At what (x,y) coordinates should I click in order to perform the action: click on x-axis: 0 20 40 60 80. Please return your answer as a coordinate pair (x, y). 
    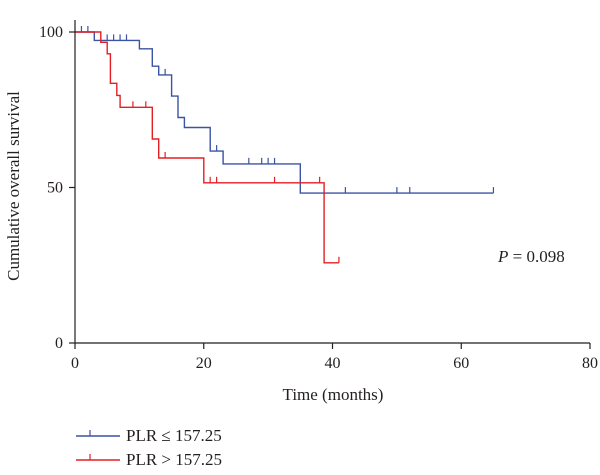
    Looking at the image, I should click on (334, 357).